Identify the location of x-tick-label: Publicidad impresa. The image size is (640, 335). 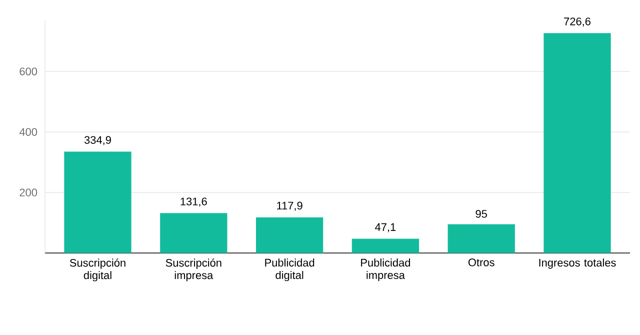
(385, 270).